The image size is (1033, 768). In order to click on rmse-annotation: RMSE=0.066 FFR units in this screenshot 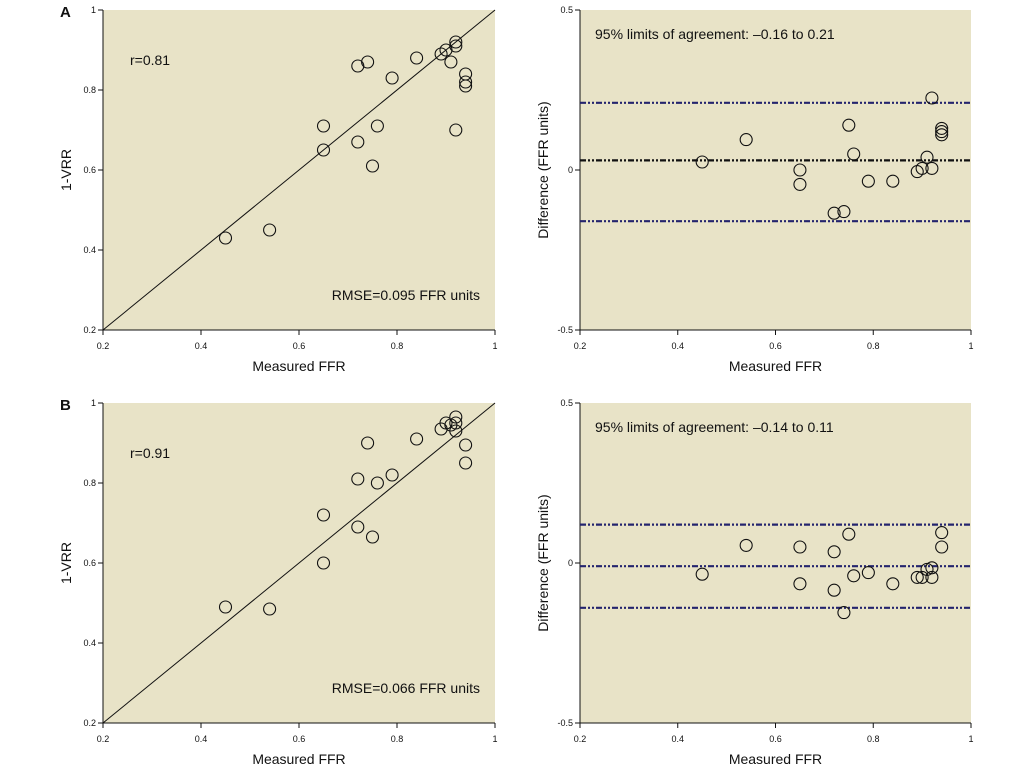, I will do `click(406, 688)`.